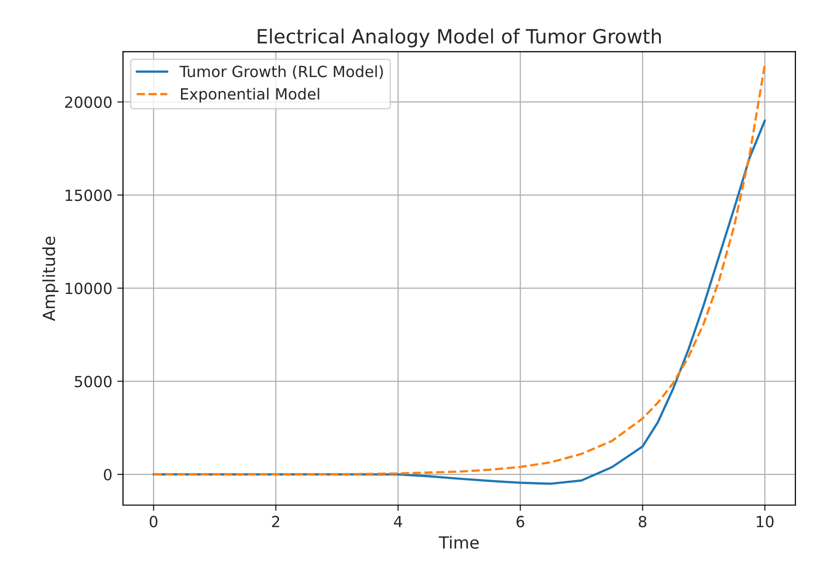 This screenshot has height=574, width=820. Describe the element at coordinates (398, 522) in the screenshot. I see `x-tick-label: 4` at that location.